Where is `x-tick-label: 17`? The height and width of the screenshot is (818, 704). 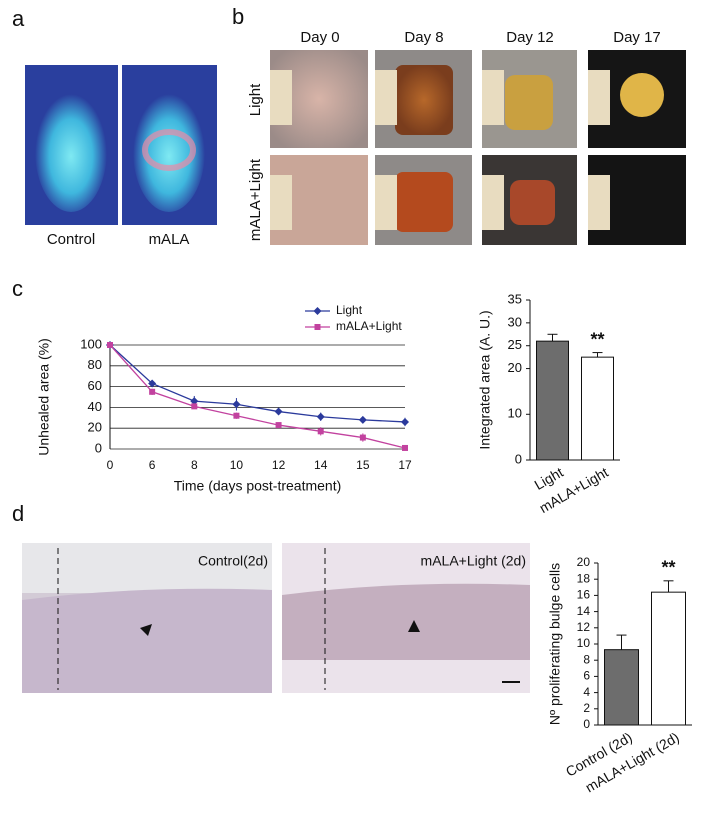 x-tick-label: 17 is located at coordinates (405, 465).